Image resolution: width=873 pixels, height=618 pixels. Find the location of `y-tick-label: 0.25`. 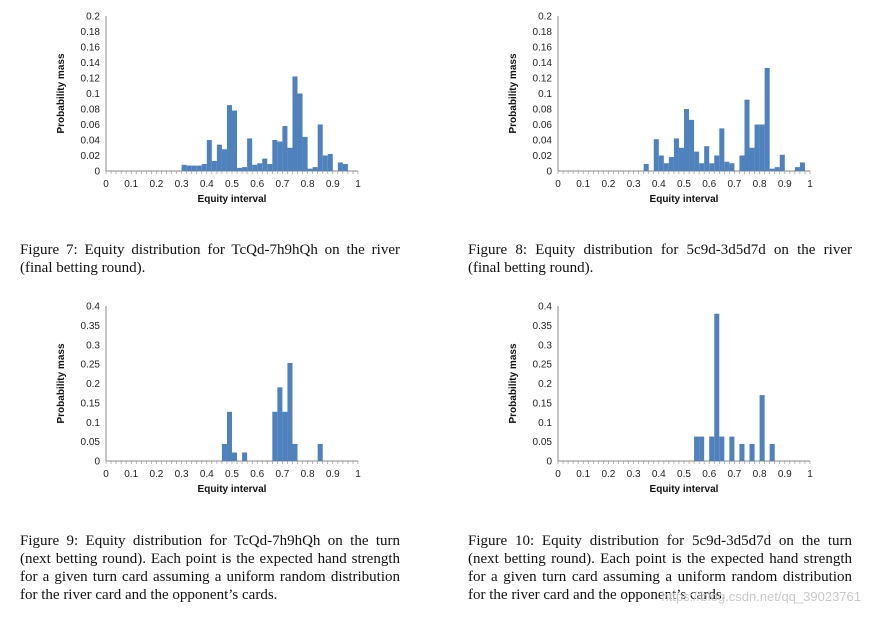

y-tick-label: 0.25 is located at coordinates (543, 365).